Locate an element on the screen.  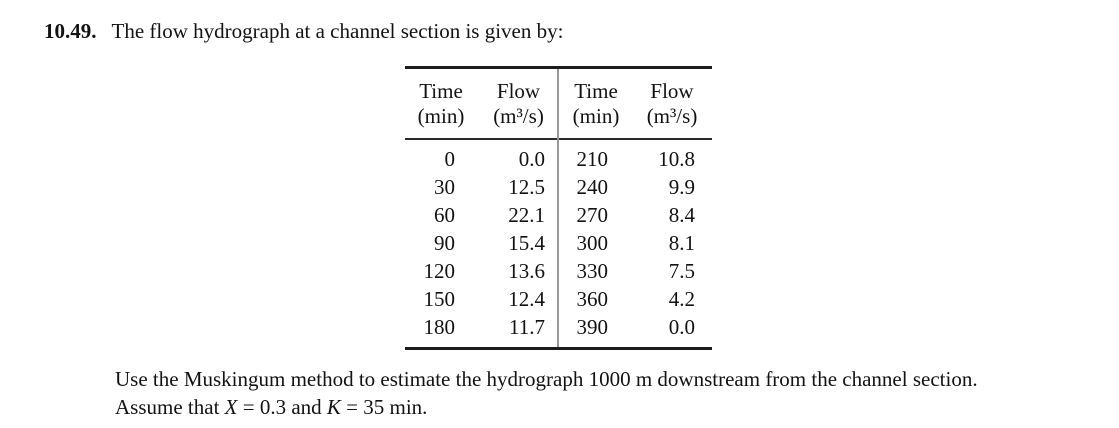
table-cell: 270 is located at coordinates (592, 215).